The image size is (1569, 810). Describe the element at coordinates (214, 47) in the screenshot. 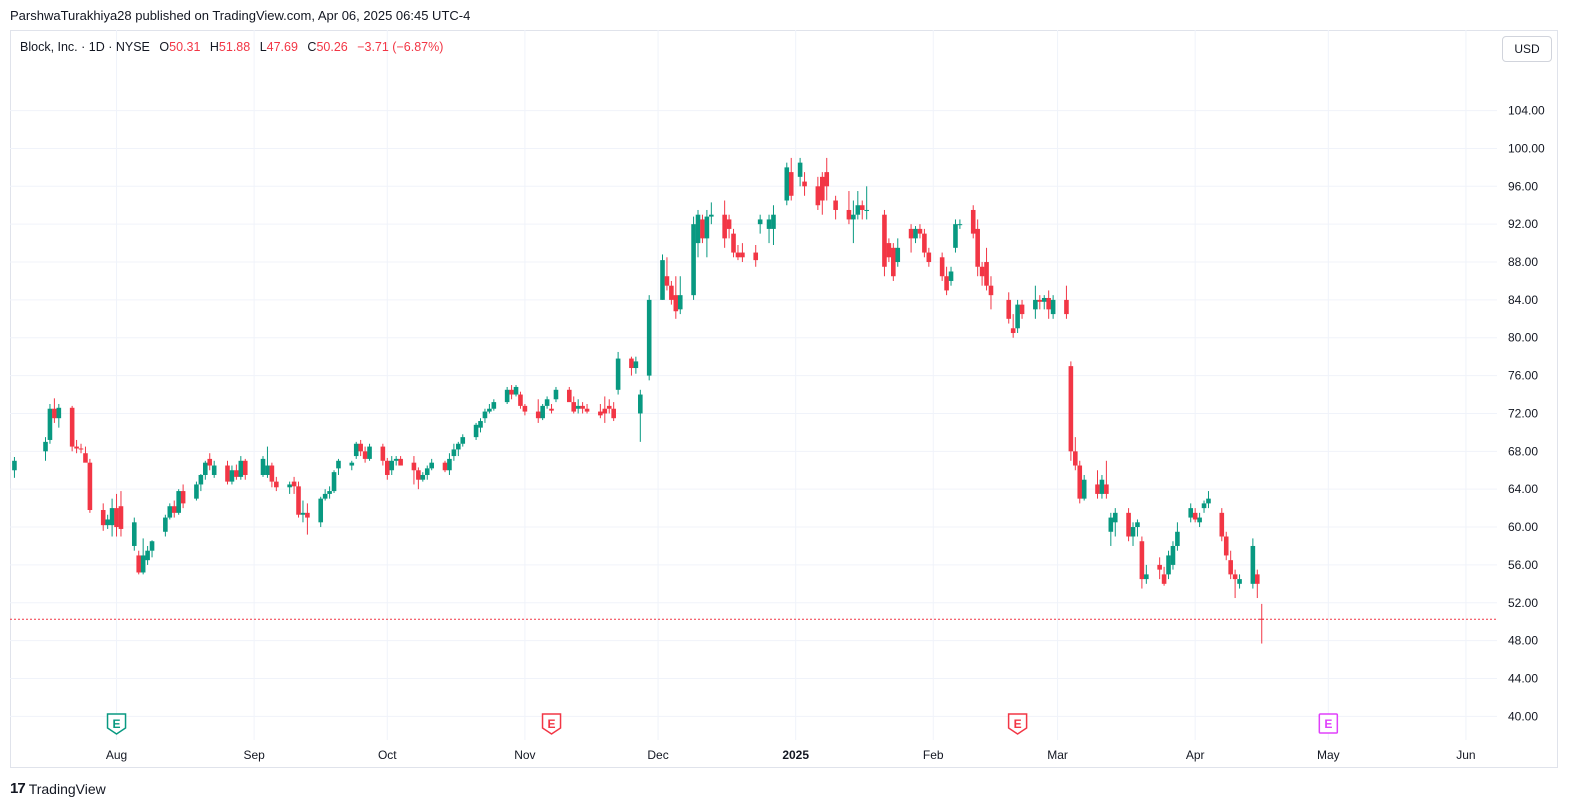

I see `high-label: H` at that location.